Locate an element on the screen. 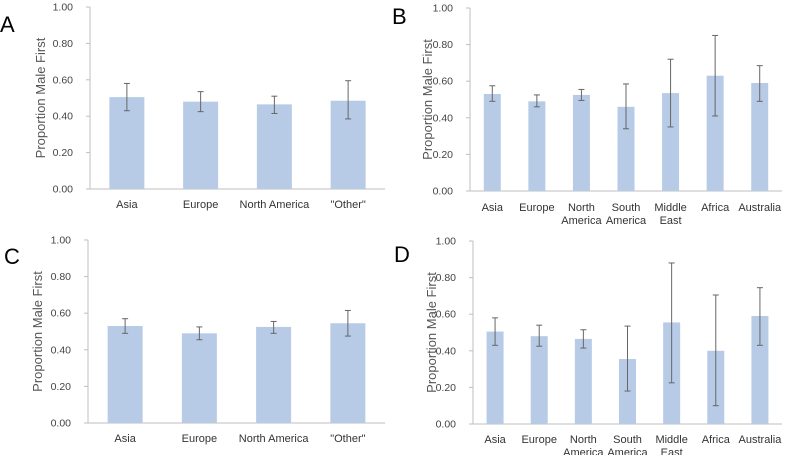 Image resolution: width=791 pixels, height=460 pixels. panel-letter: C is located at coordinates (12, 256).